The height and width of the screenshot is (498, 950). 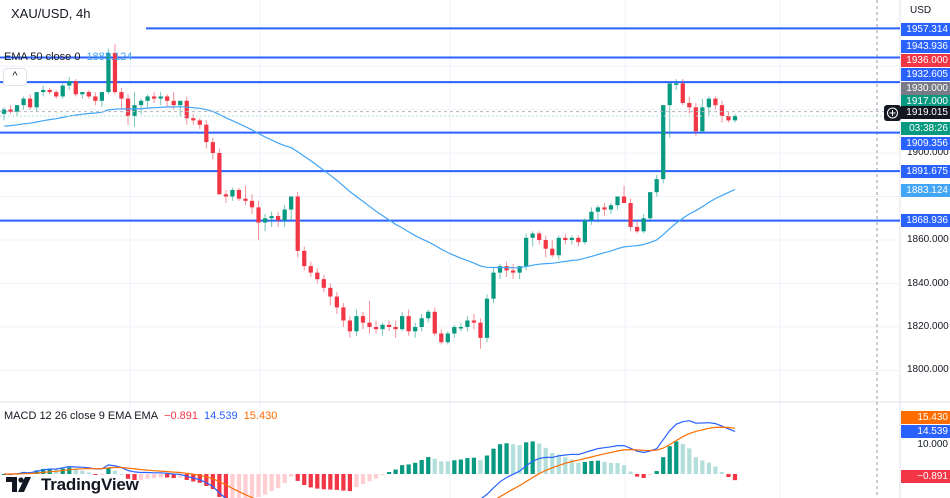 I want to click on tradingview-logo: TradingView, so click(x=72, y=485).